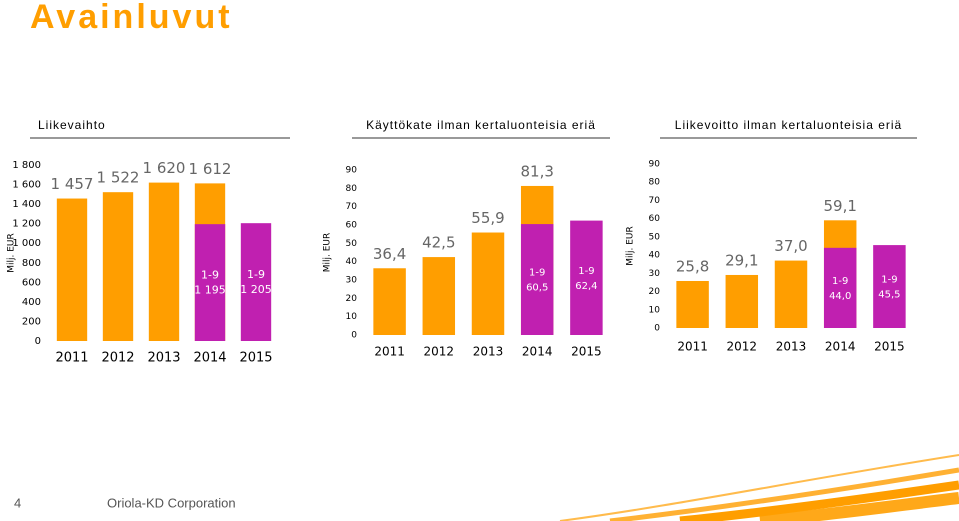 The height and width of the screenshot is (521, 959). I want to click on page-number: 4, so click(17, 502).